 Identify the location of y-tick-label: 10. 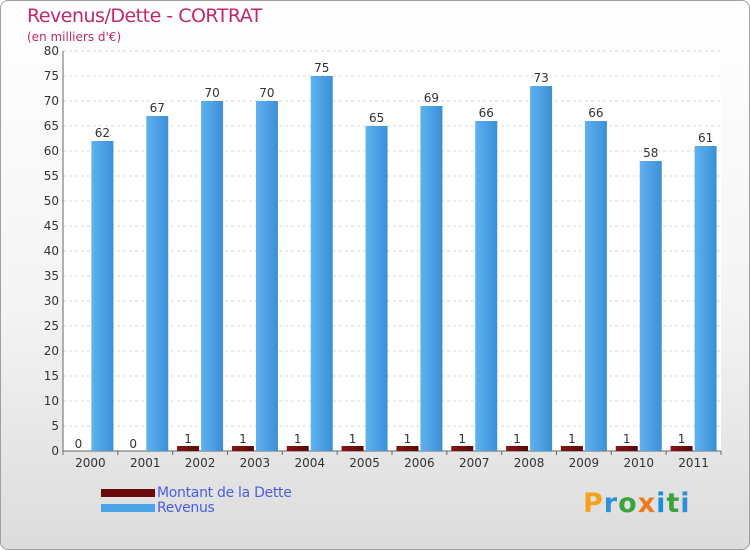
(51, 401).